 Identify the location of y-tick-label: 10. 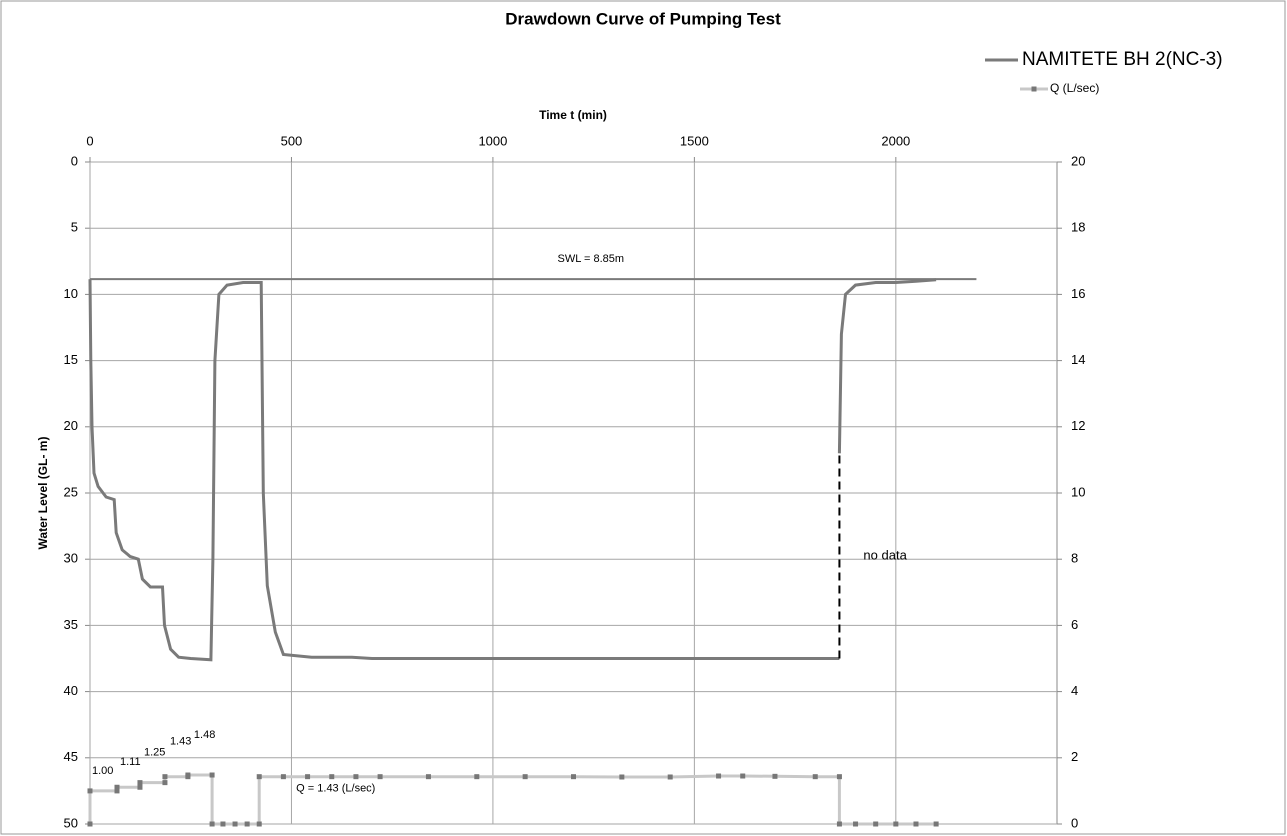
(71, 293).